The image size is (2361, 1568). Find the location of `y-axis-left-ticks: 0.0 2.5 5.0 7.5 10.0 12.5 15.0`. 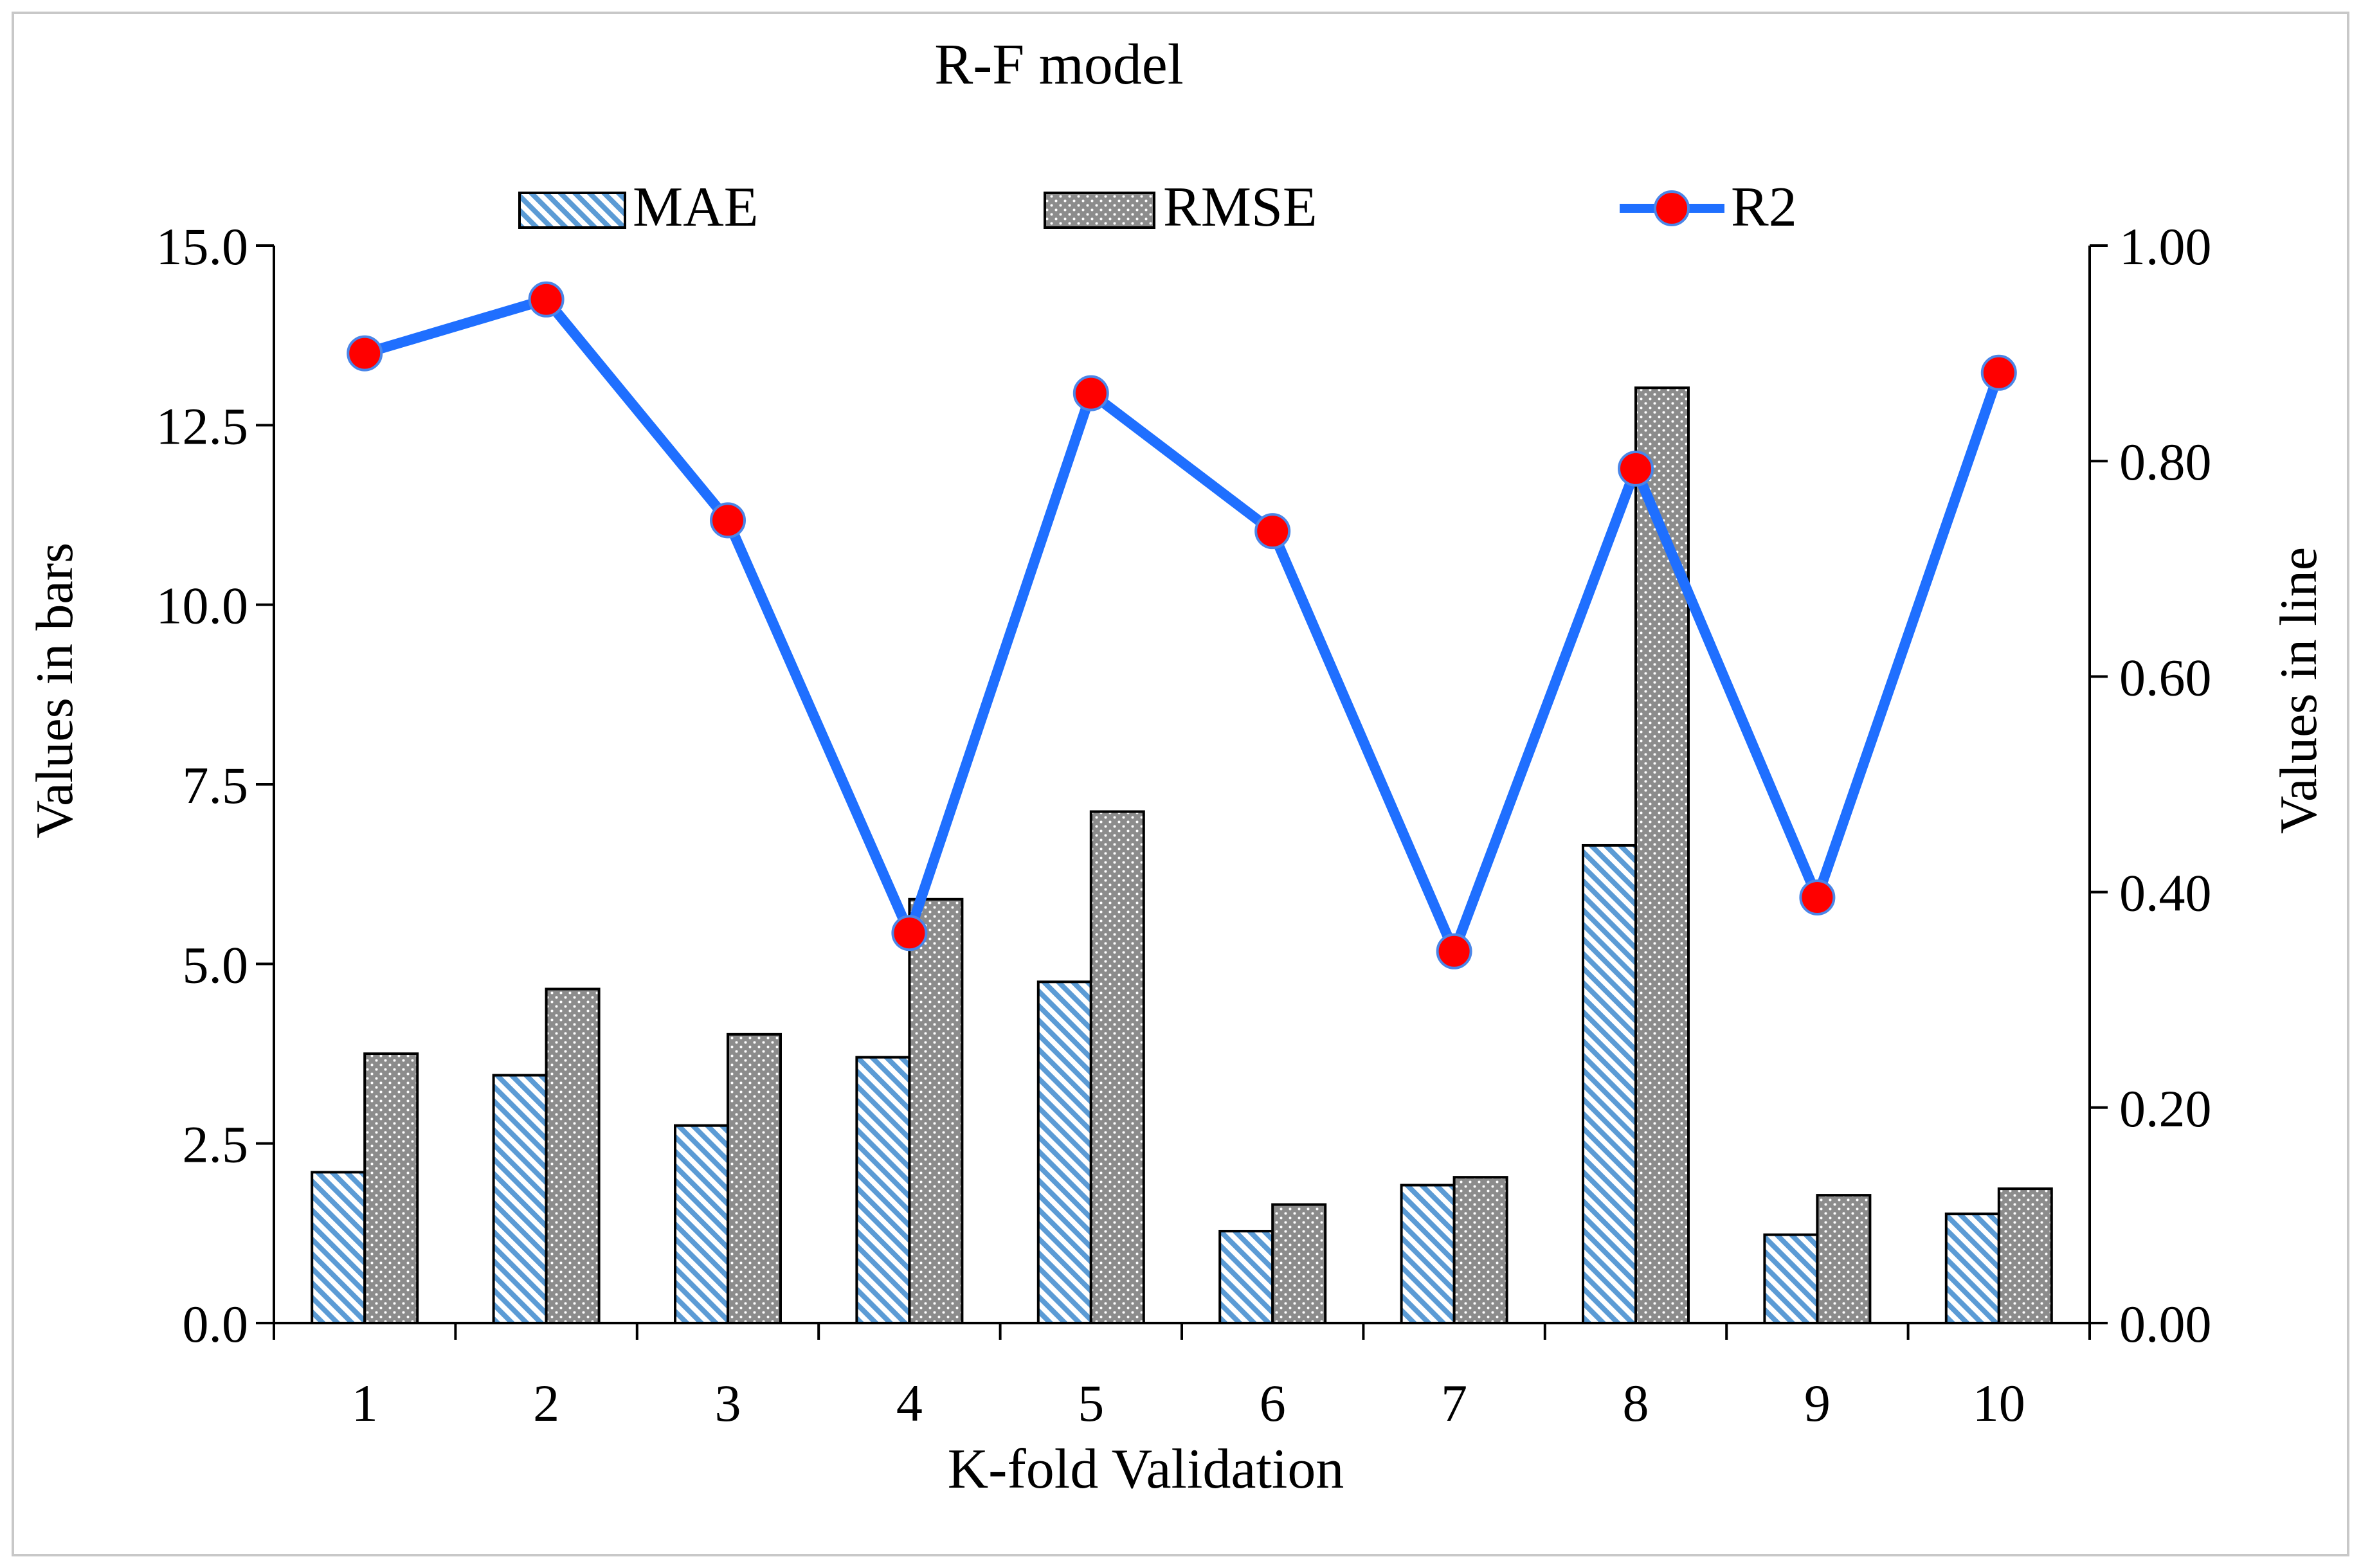

y-axis-left-ticks: 0.0 2.5 5.0 7.5 10.0 12.5 15.0 is located at coordinates (215, 785).